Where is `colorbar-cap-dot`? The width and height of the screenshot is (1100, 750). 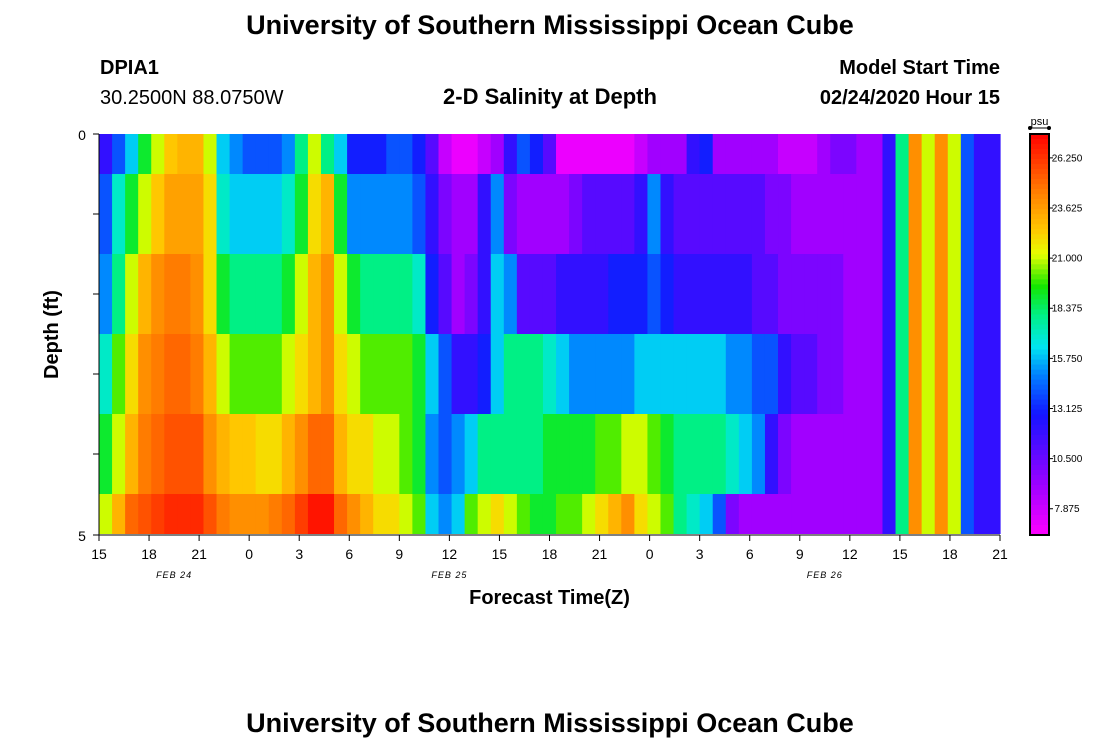 colorbar-cap-dot is located at coordinates (1030, 128).